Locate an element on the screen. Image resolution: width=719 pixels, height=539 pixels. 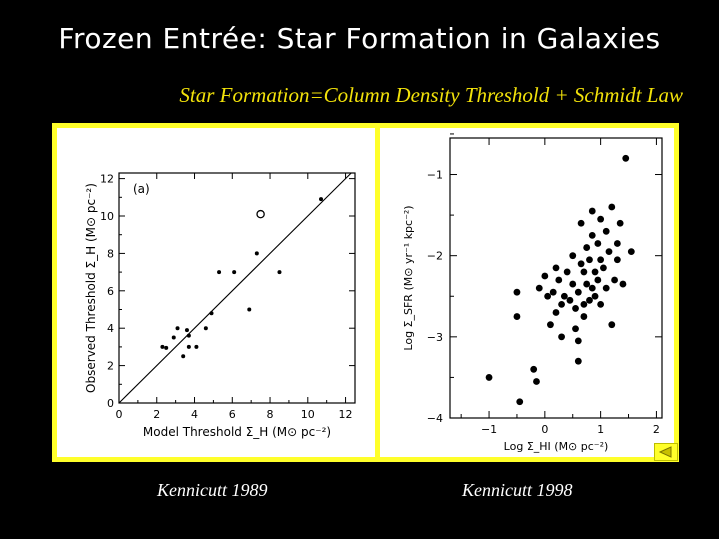
back-button is located at coordinates (666, 452).